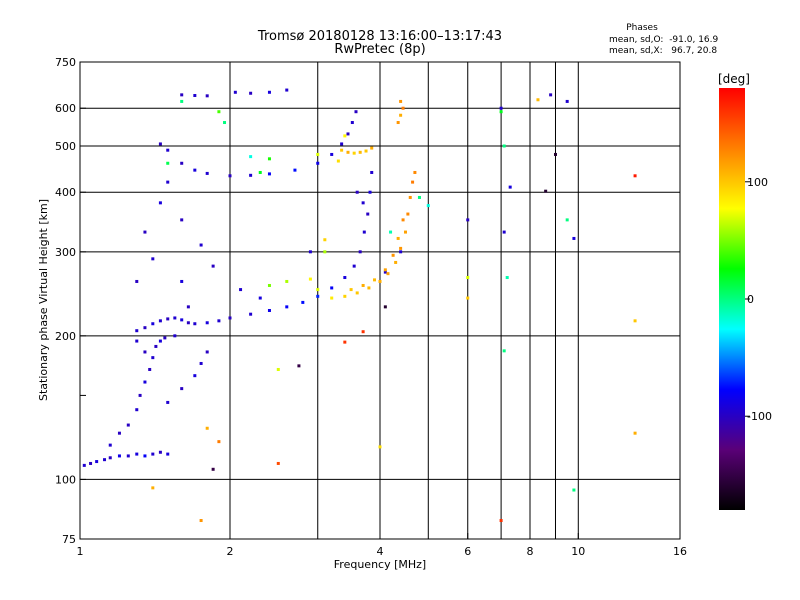 The width and height of the screenshot is (800, 600). I want to click on y-tick-label: 400, so click(65, 192).